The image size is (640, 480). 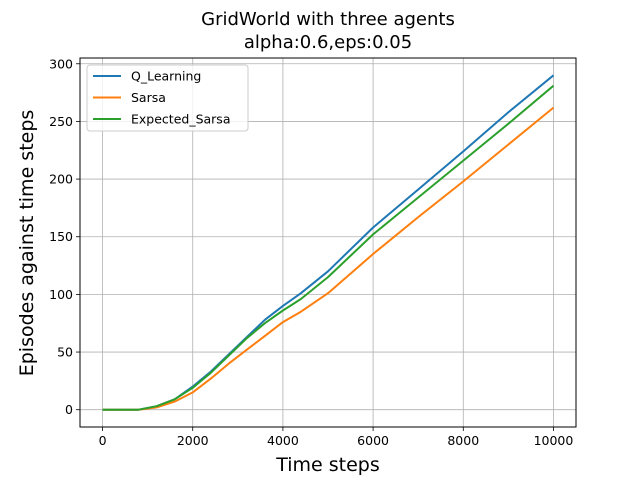 I want to click on legend: Q_Learning Sarsa Expected_Sarsa, so click(x=167, y=98).